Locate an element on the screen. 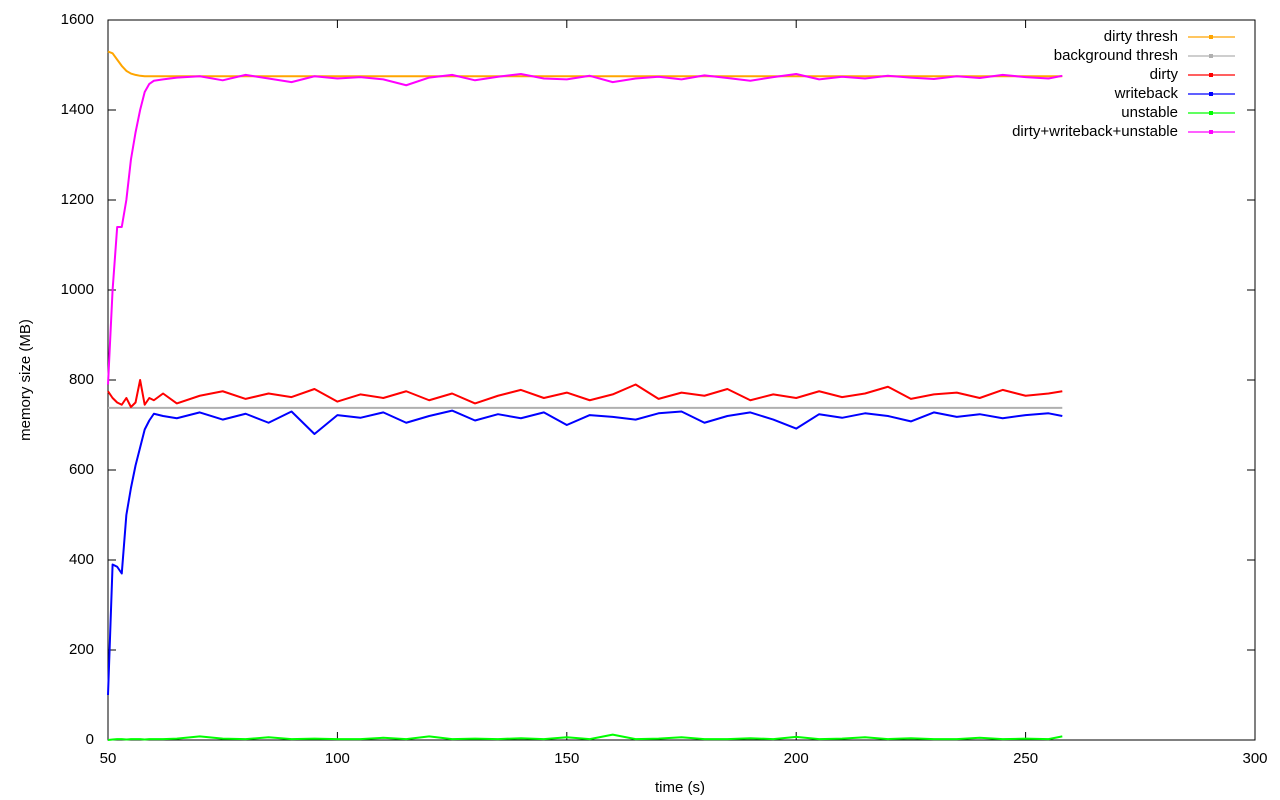 This screenshot has width=1280, height=800. y-tick-label: 1600 is located at coordinates (77, 19).